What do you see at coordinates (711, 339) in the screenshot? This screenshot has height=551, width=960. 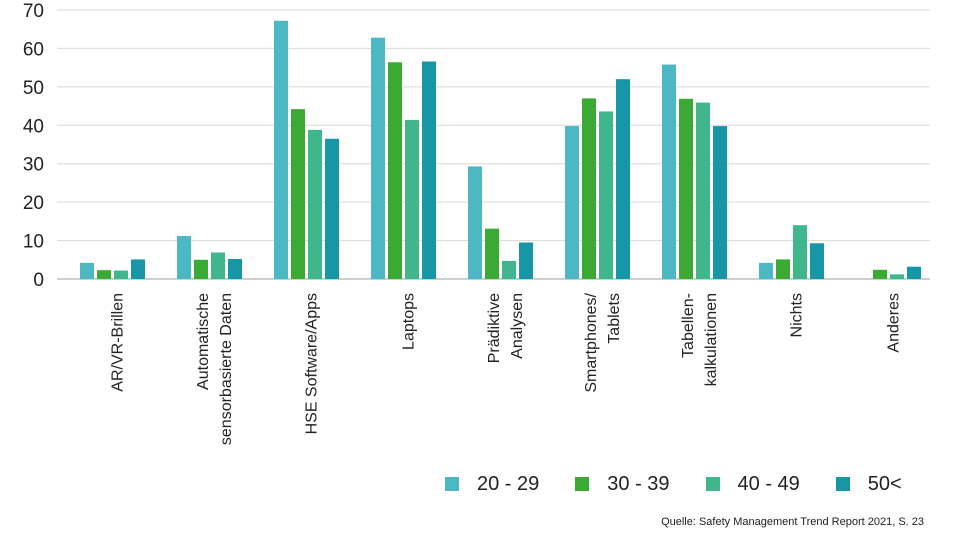 I see `category-label: kalkulationen` at bounding box center [711, 339].